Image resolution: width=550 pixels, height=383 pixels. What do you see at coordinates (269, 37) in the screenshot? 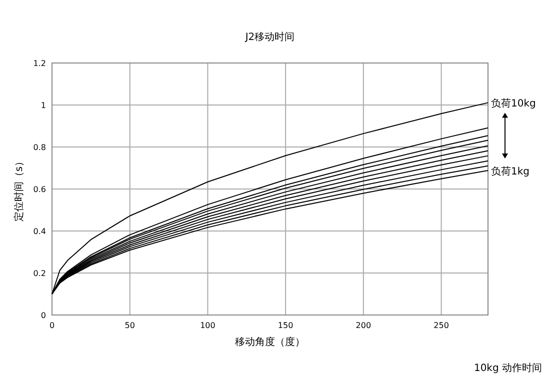
I see `chart-title: J2移动时间` at bounding box center [269, 37].